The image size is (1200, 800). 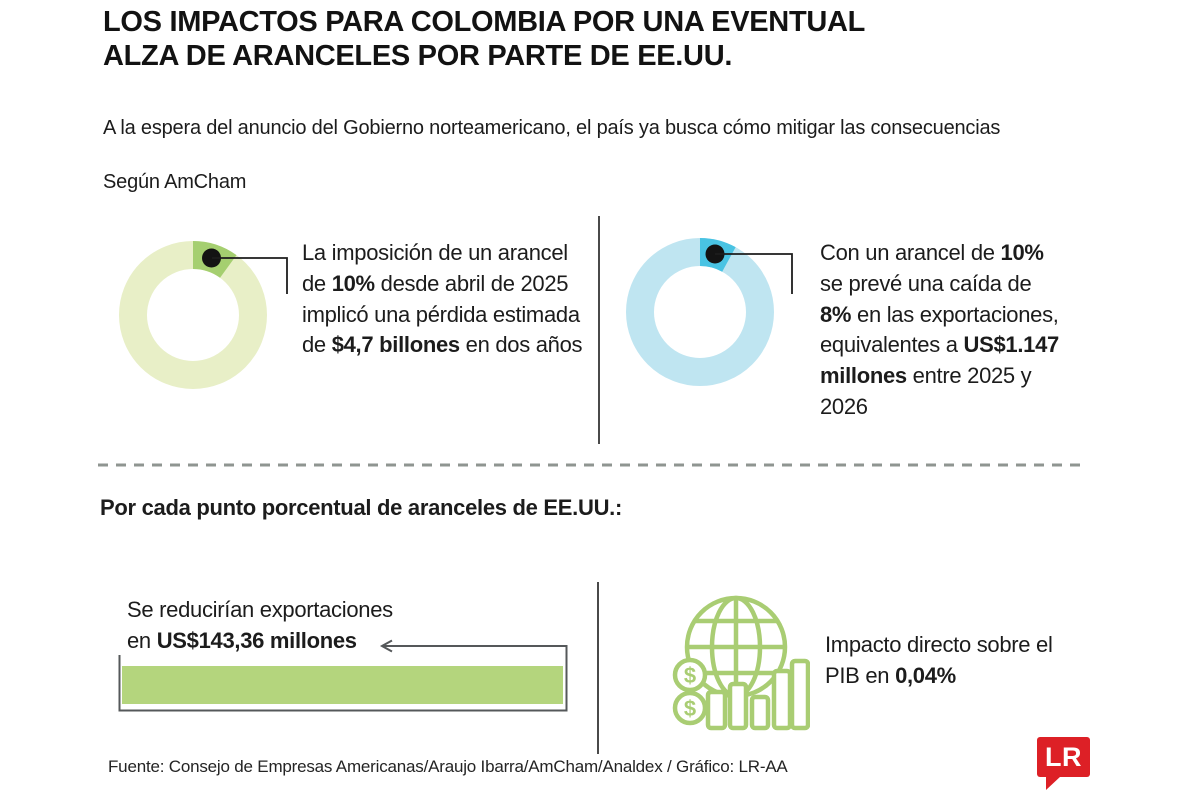 I want to click on donut-chart-tariff-loss, so click(x=193, y=315).